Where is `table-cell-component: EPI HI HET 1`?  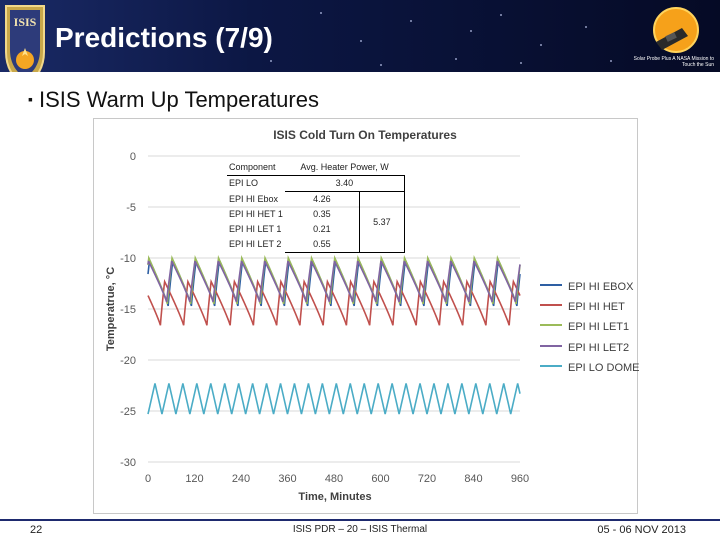 table-cell-component: EPI HI HET 1 is located at coordinates (256, 214).